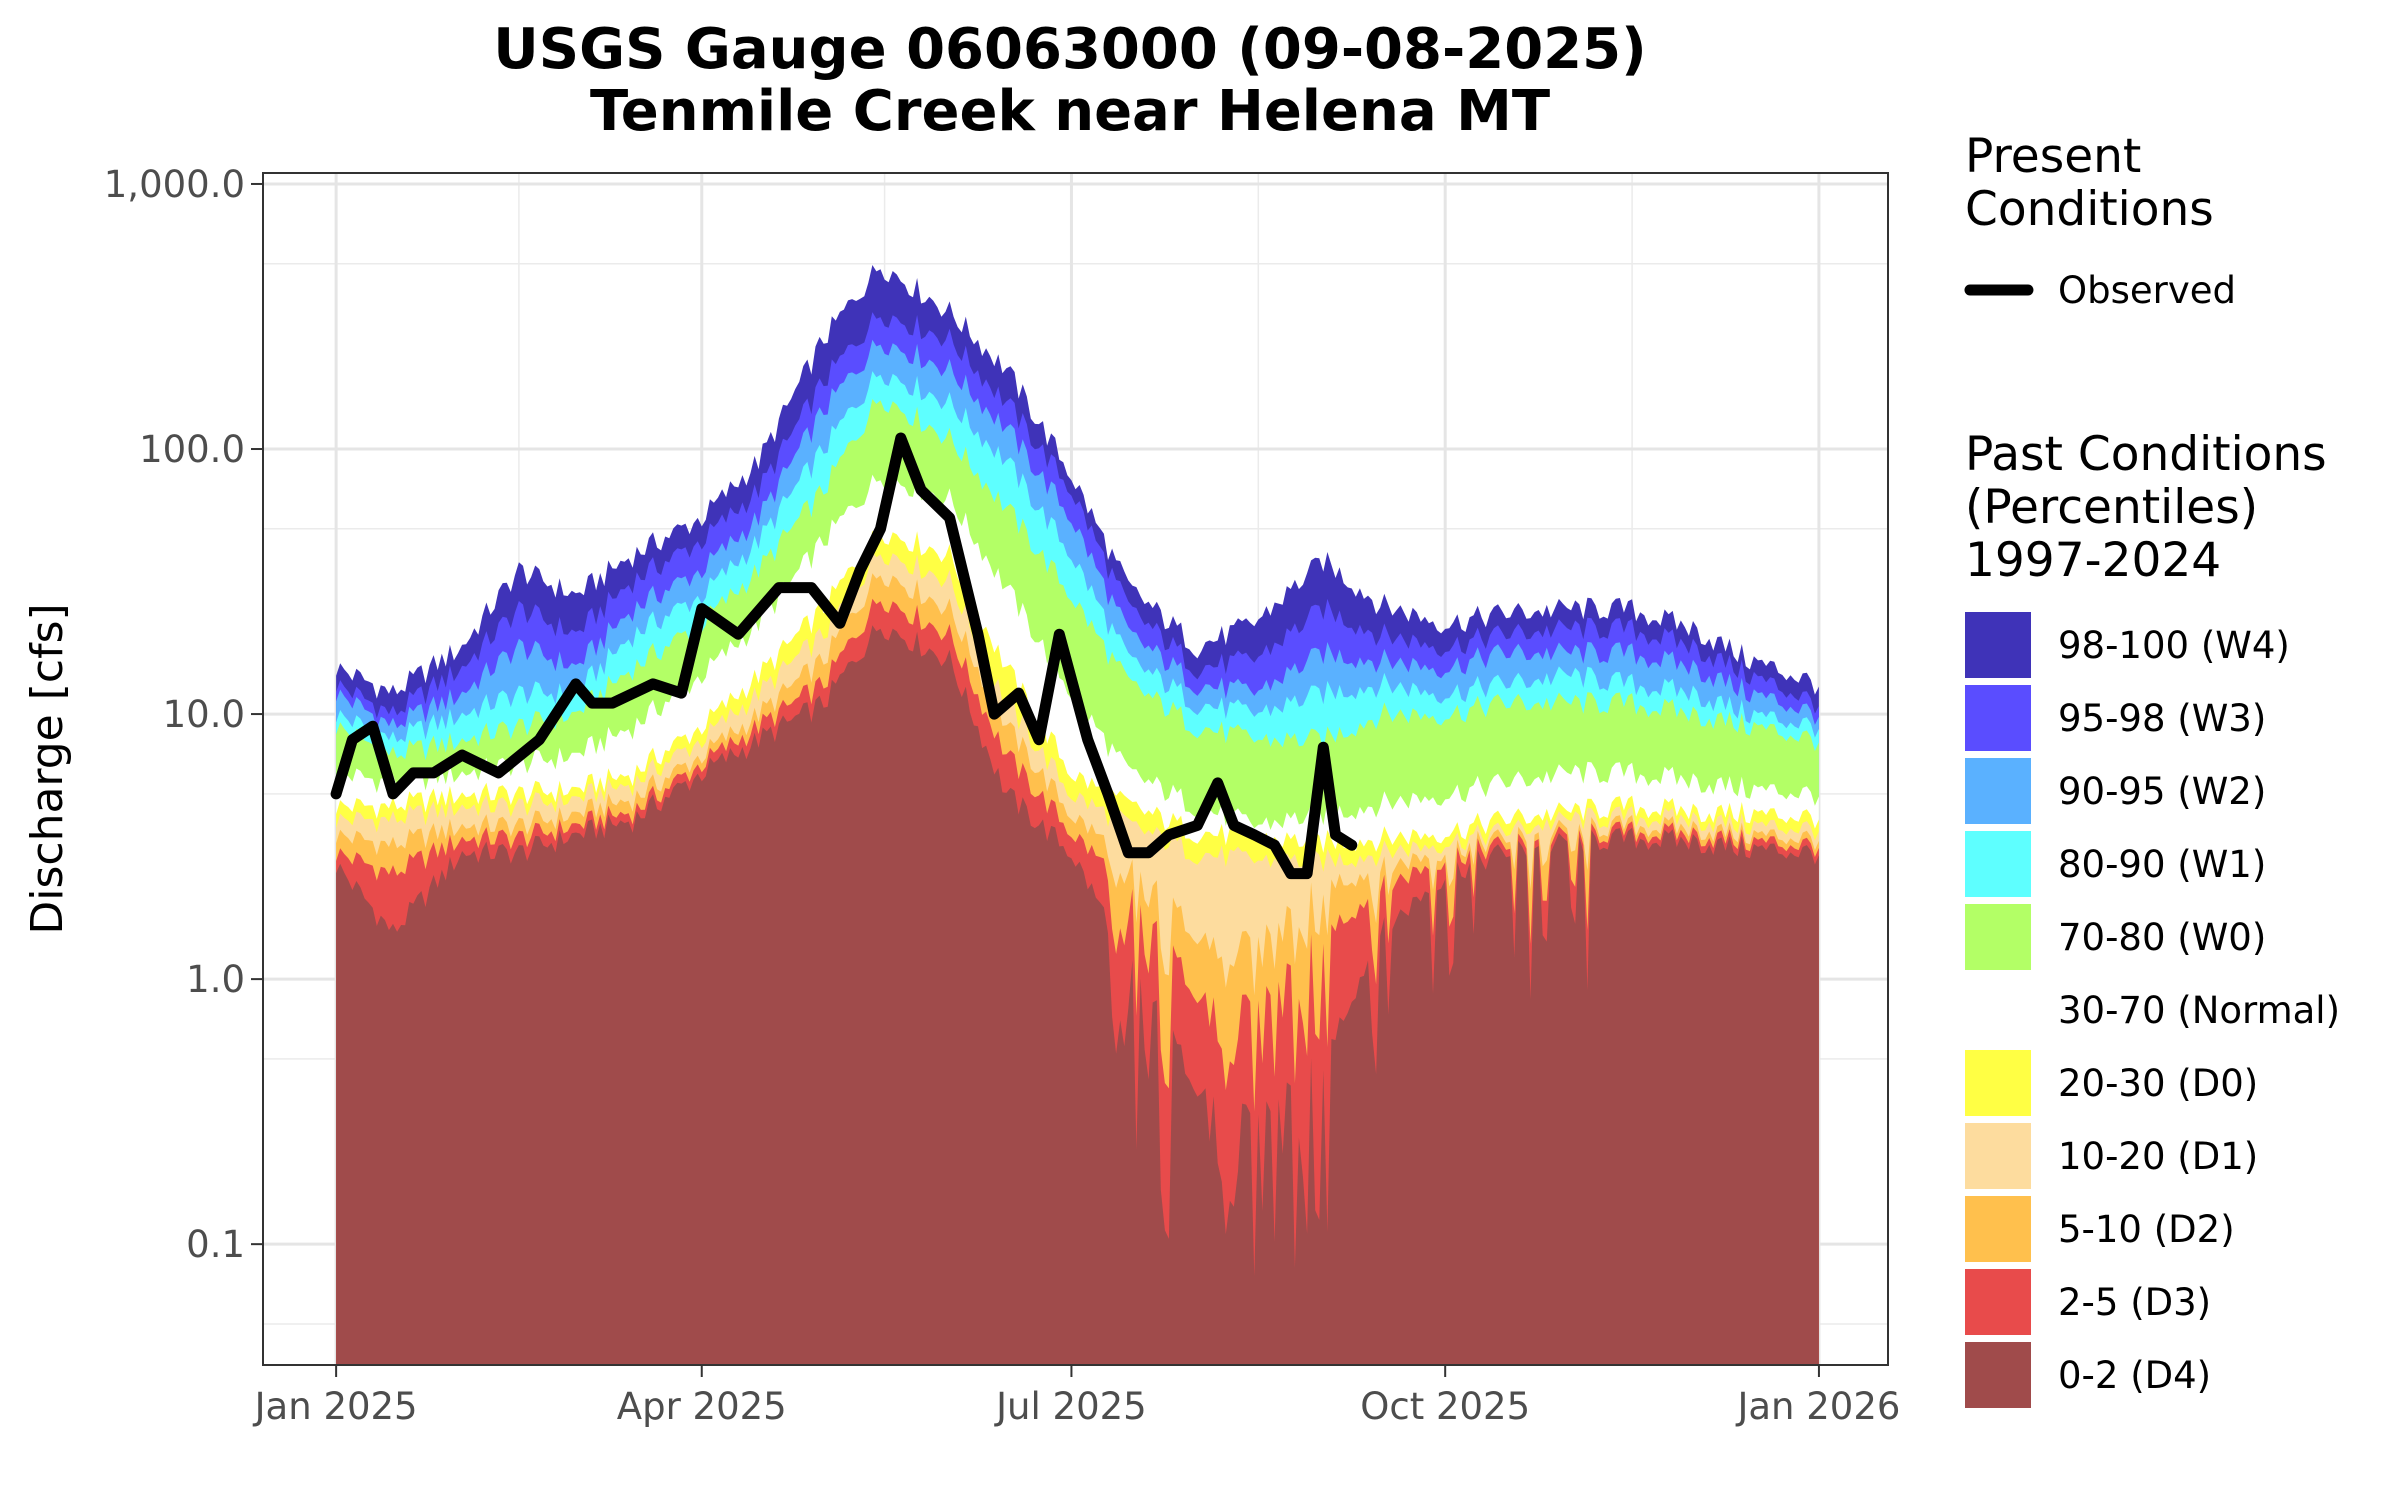 Image resolution: width=2400 pixels, height=1500 pixels. I want to click on legend-item-label: 98-100 (W4), so click(2174, 645).